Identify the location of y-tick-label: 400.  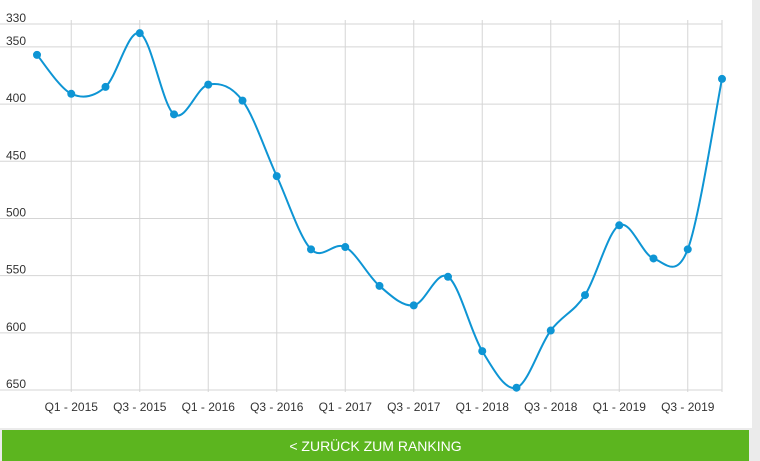
(16, 98).